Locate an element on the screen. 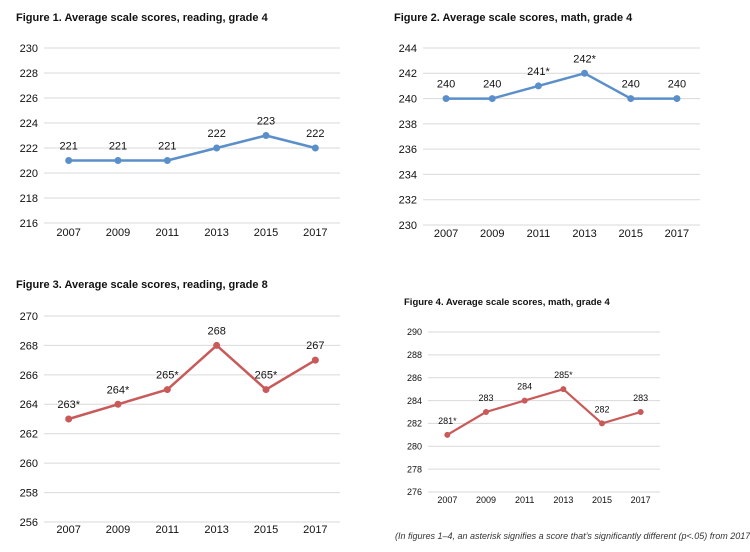 The image size is (750, 552). data-label: 267 is located at coordinates (315, 346).